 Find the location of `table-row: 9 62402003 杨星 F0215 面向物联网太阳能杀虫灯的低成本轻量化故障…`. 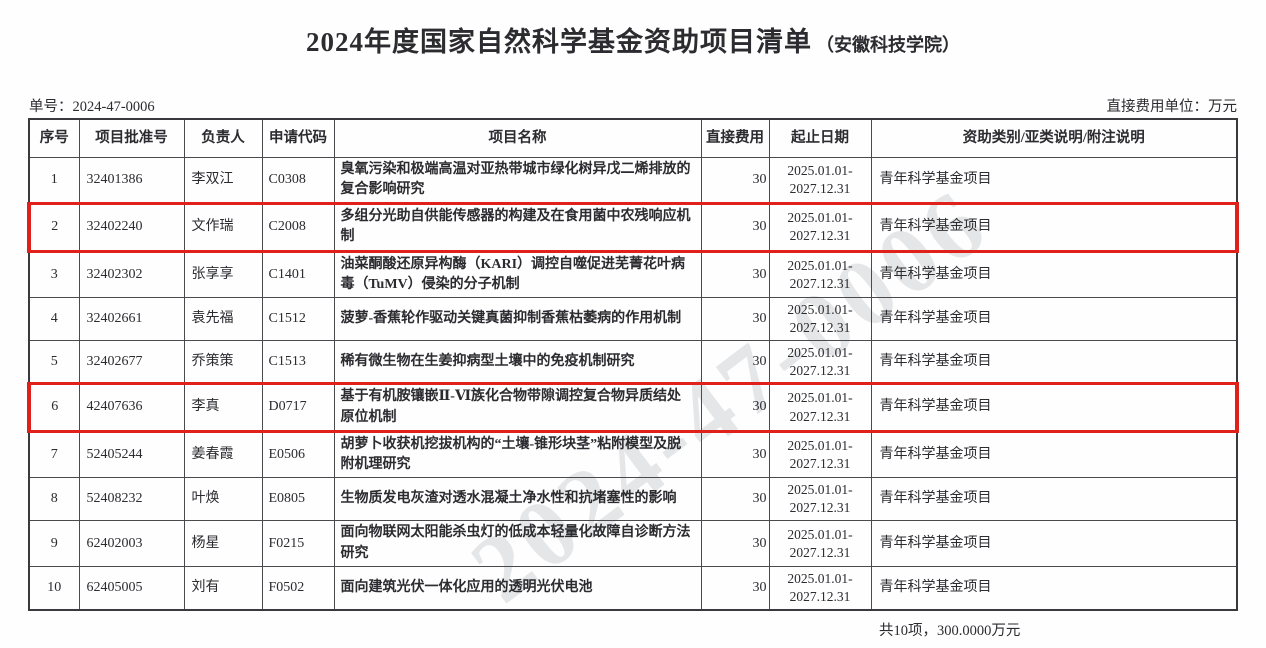

table-row: 9 62402003 杨星 F0215 面向物联网太阳能杀虫灯的低成本轻量化故障… is located at coordinates (633, 544).